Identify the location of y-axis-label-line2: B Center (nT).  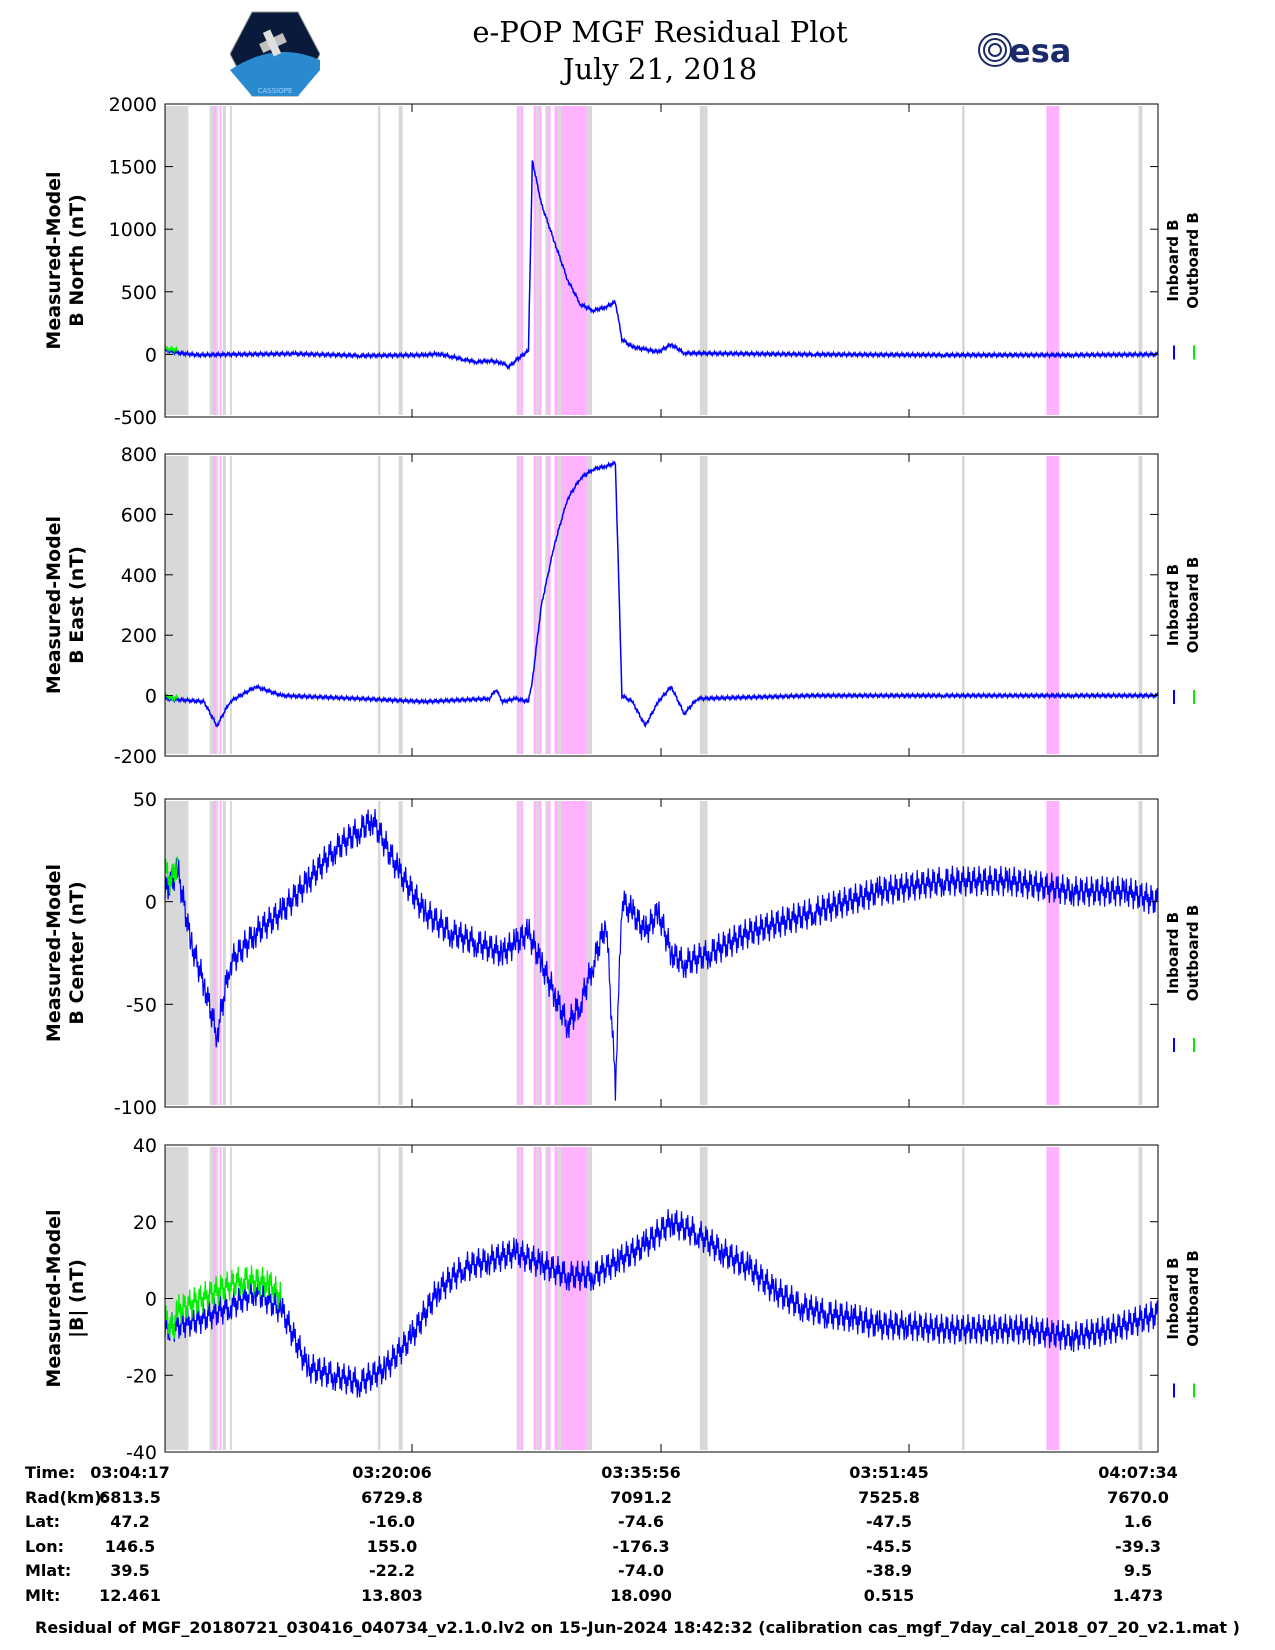
(77, 952).